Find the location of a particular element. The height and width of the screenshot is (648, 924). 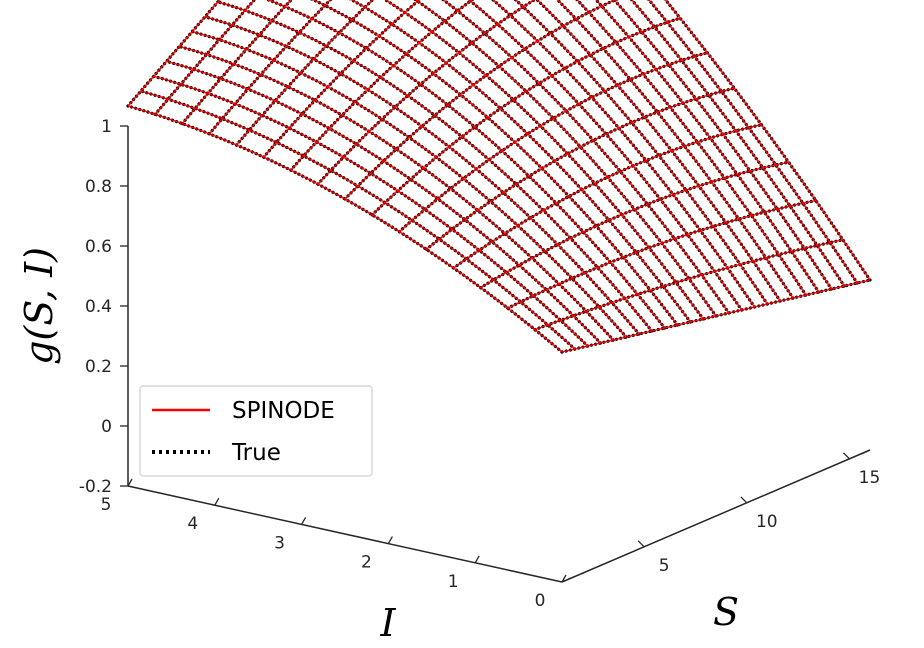

z-tick-label: 0.4 is located at coordinates (98, 307).